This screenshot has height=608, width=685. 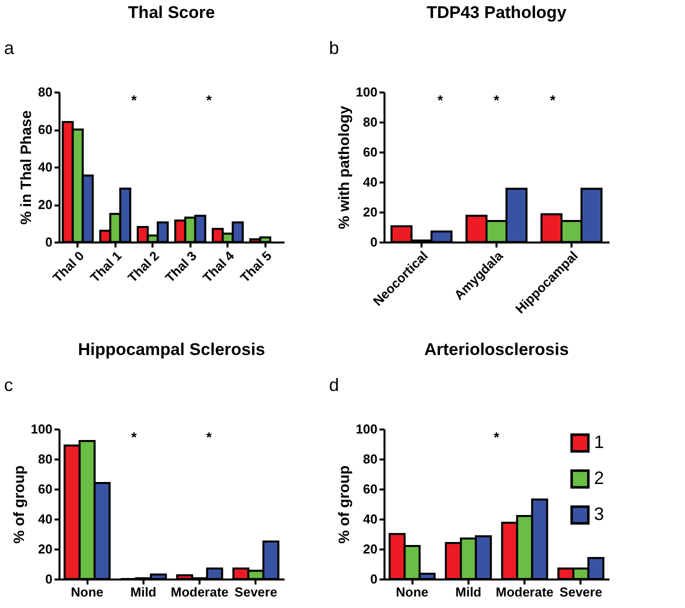 I want to click on chart-title: Thal Score, so click(x=171, y=12).